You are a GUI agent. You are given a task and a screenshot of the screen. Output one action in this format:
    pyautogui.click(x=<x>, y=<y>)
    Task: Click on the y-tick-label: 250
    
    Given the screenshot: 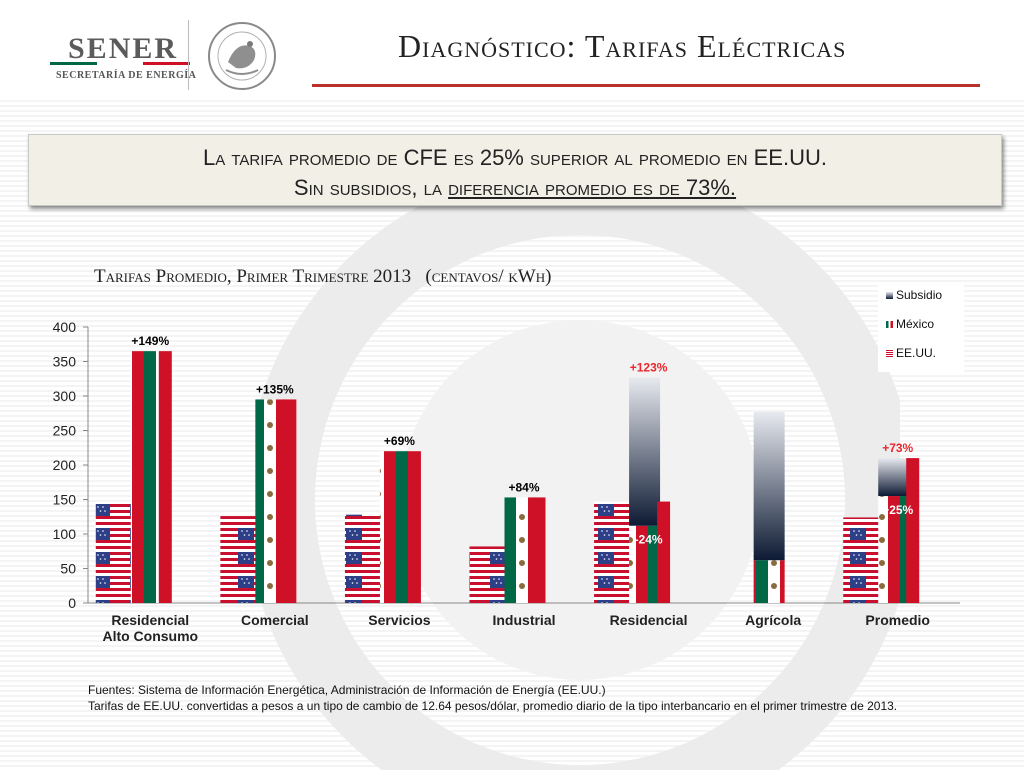 What is the action you would take?
    pyautogui.click(x=65, y=431)
    